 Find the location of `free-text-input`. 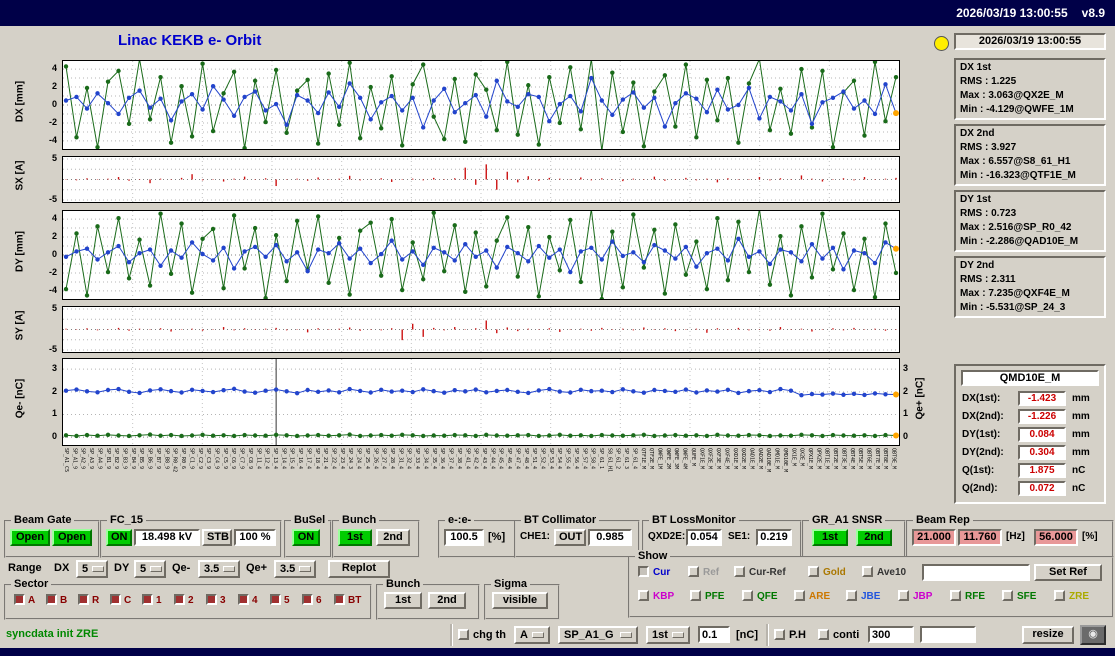

free-text-input is located at coordinates (948, 634).